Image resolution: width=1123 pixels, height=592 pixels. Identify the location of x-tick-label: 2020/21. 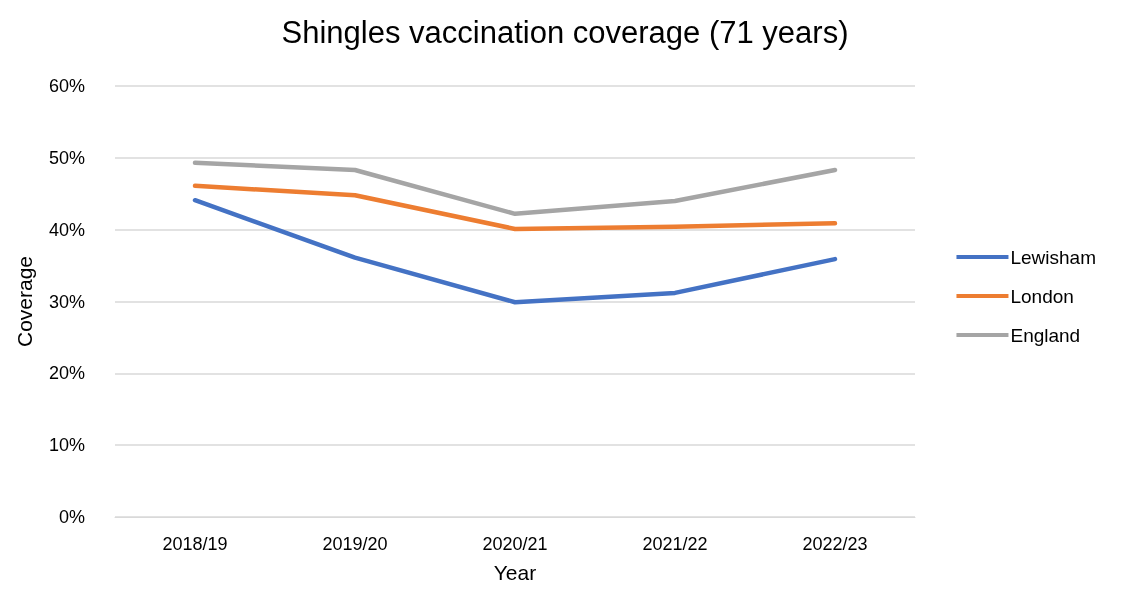
(515, 544).